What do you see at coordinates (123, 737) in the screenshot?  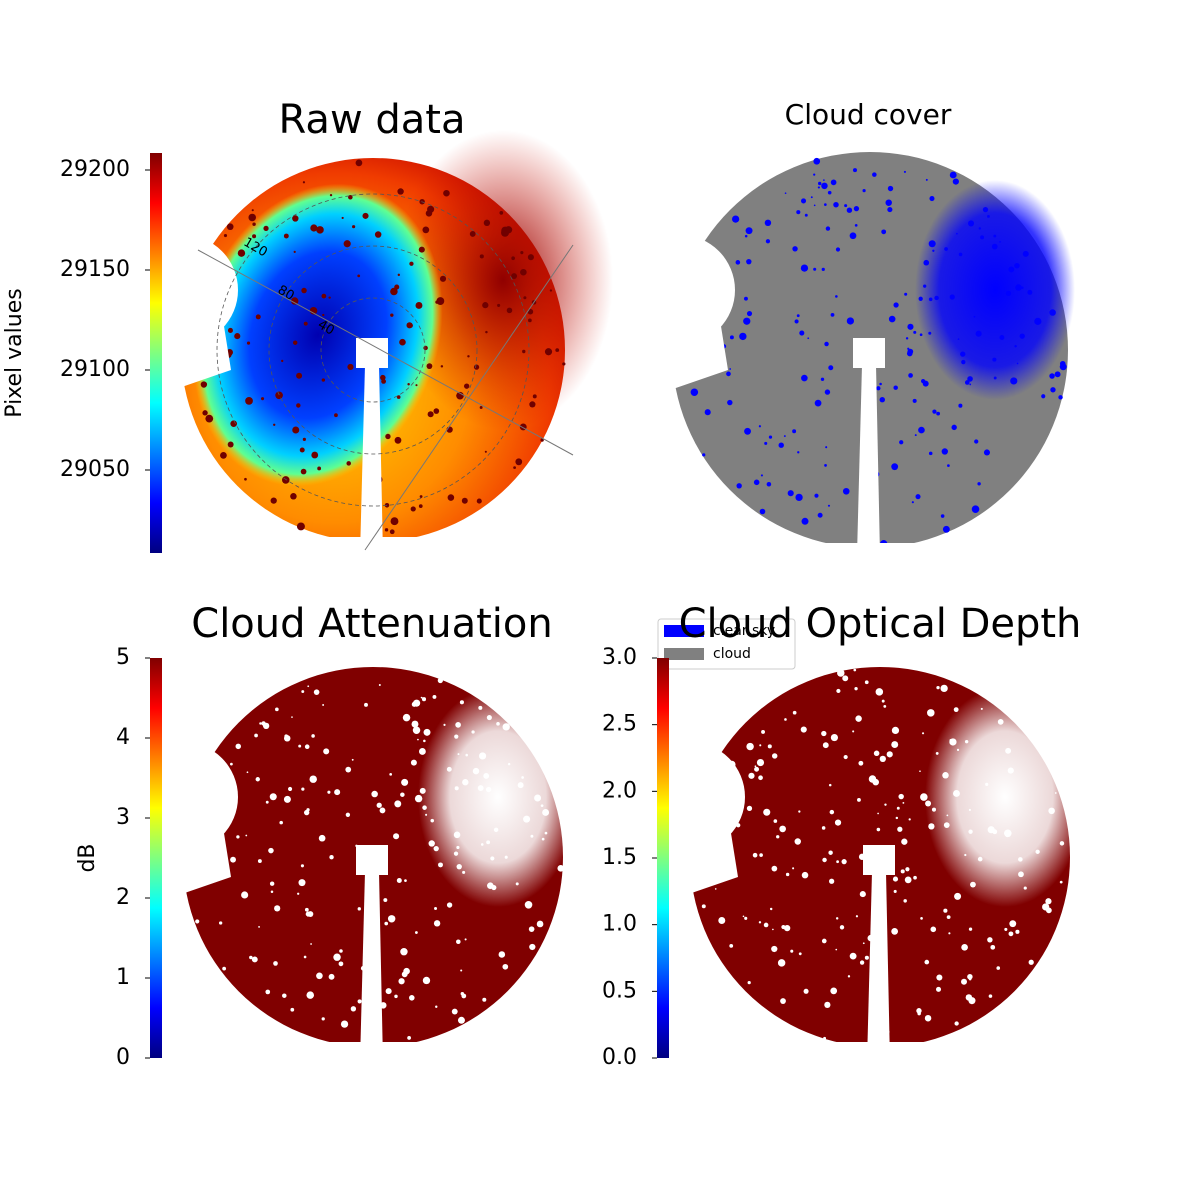 I see `colorbar-tick-label: 4` at bounding box center [123, 737].